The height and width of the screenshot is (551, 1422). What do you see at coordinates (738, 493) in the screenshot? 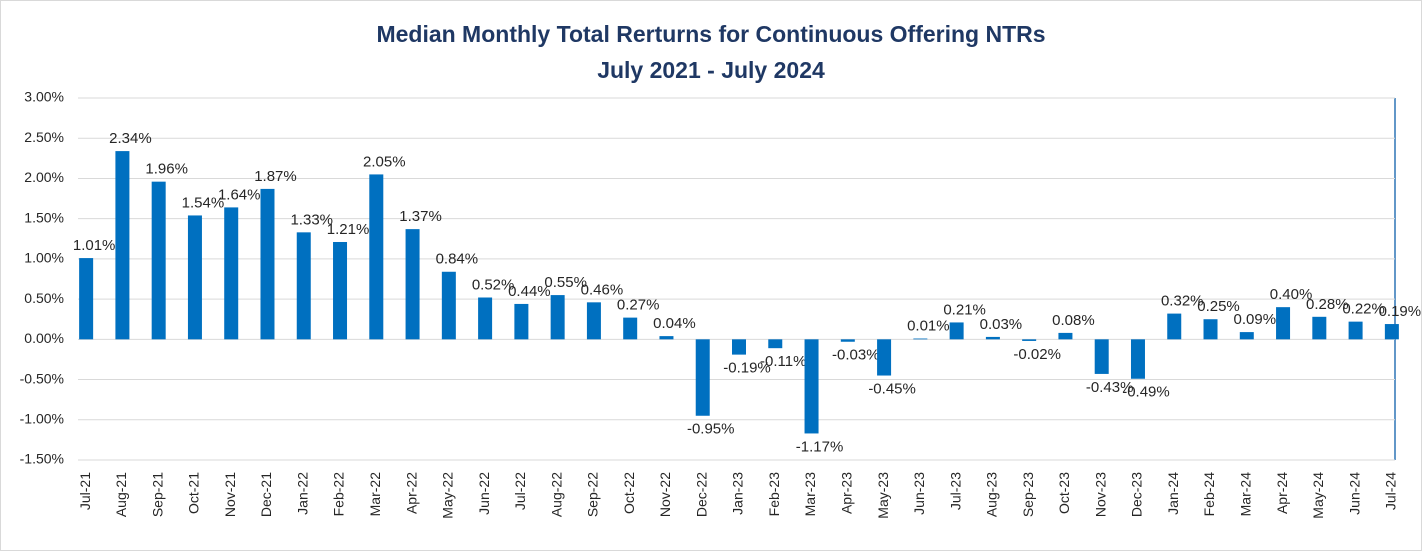
I see `x-tick-label: Jan-23` at bounding box center [738, 493].